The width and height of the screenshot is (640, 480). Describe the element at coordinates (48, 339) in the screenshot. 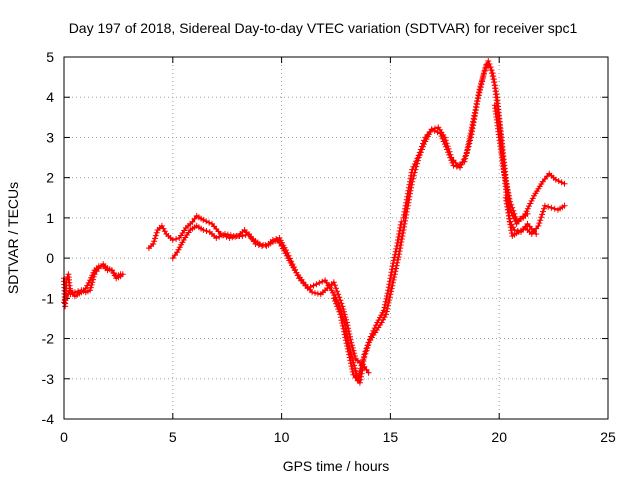

I see `y-tick-label: -2` at that location.